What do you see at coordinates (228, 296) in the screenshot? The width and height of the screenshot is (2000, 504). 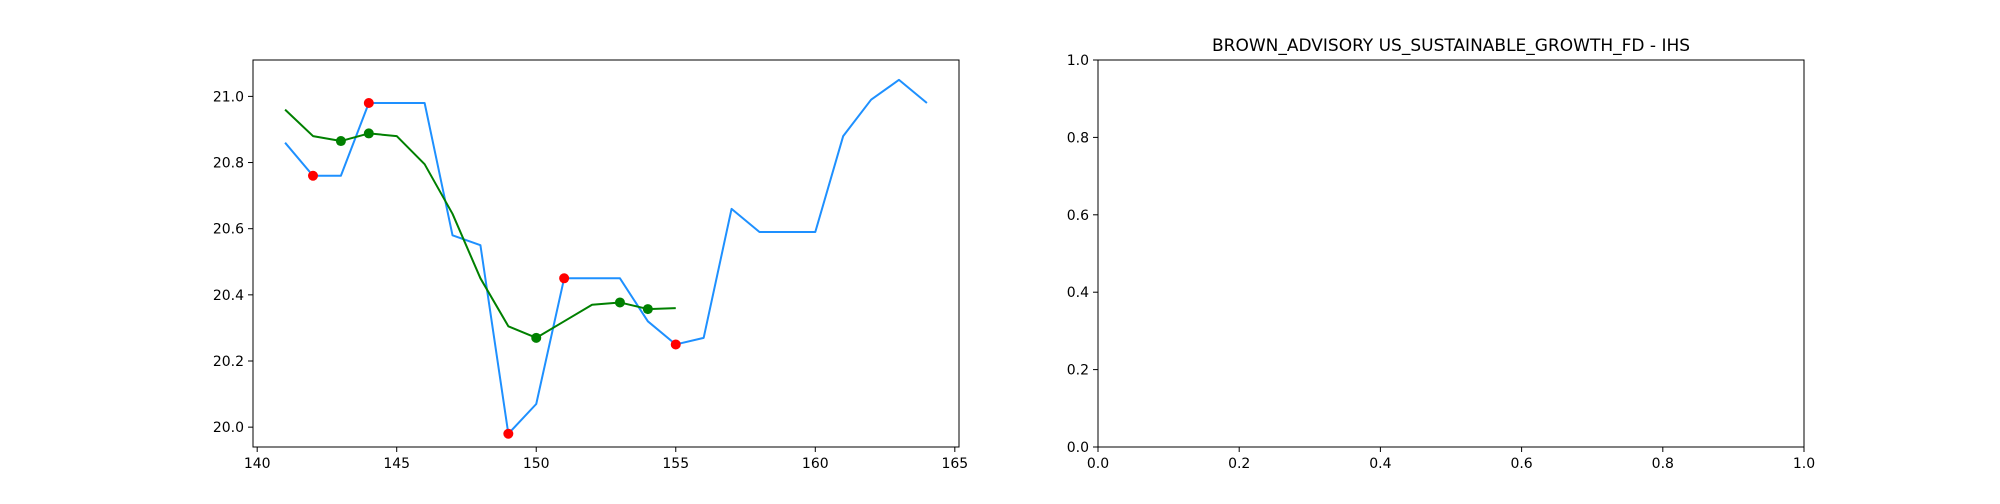 I see `y-tick-label: 20.4` at bounding box center [228, 296].